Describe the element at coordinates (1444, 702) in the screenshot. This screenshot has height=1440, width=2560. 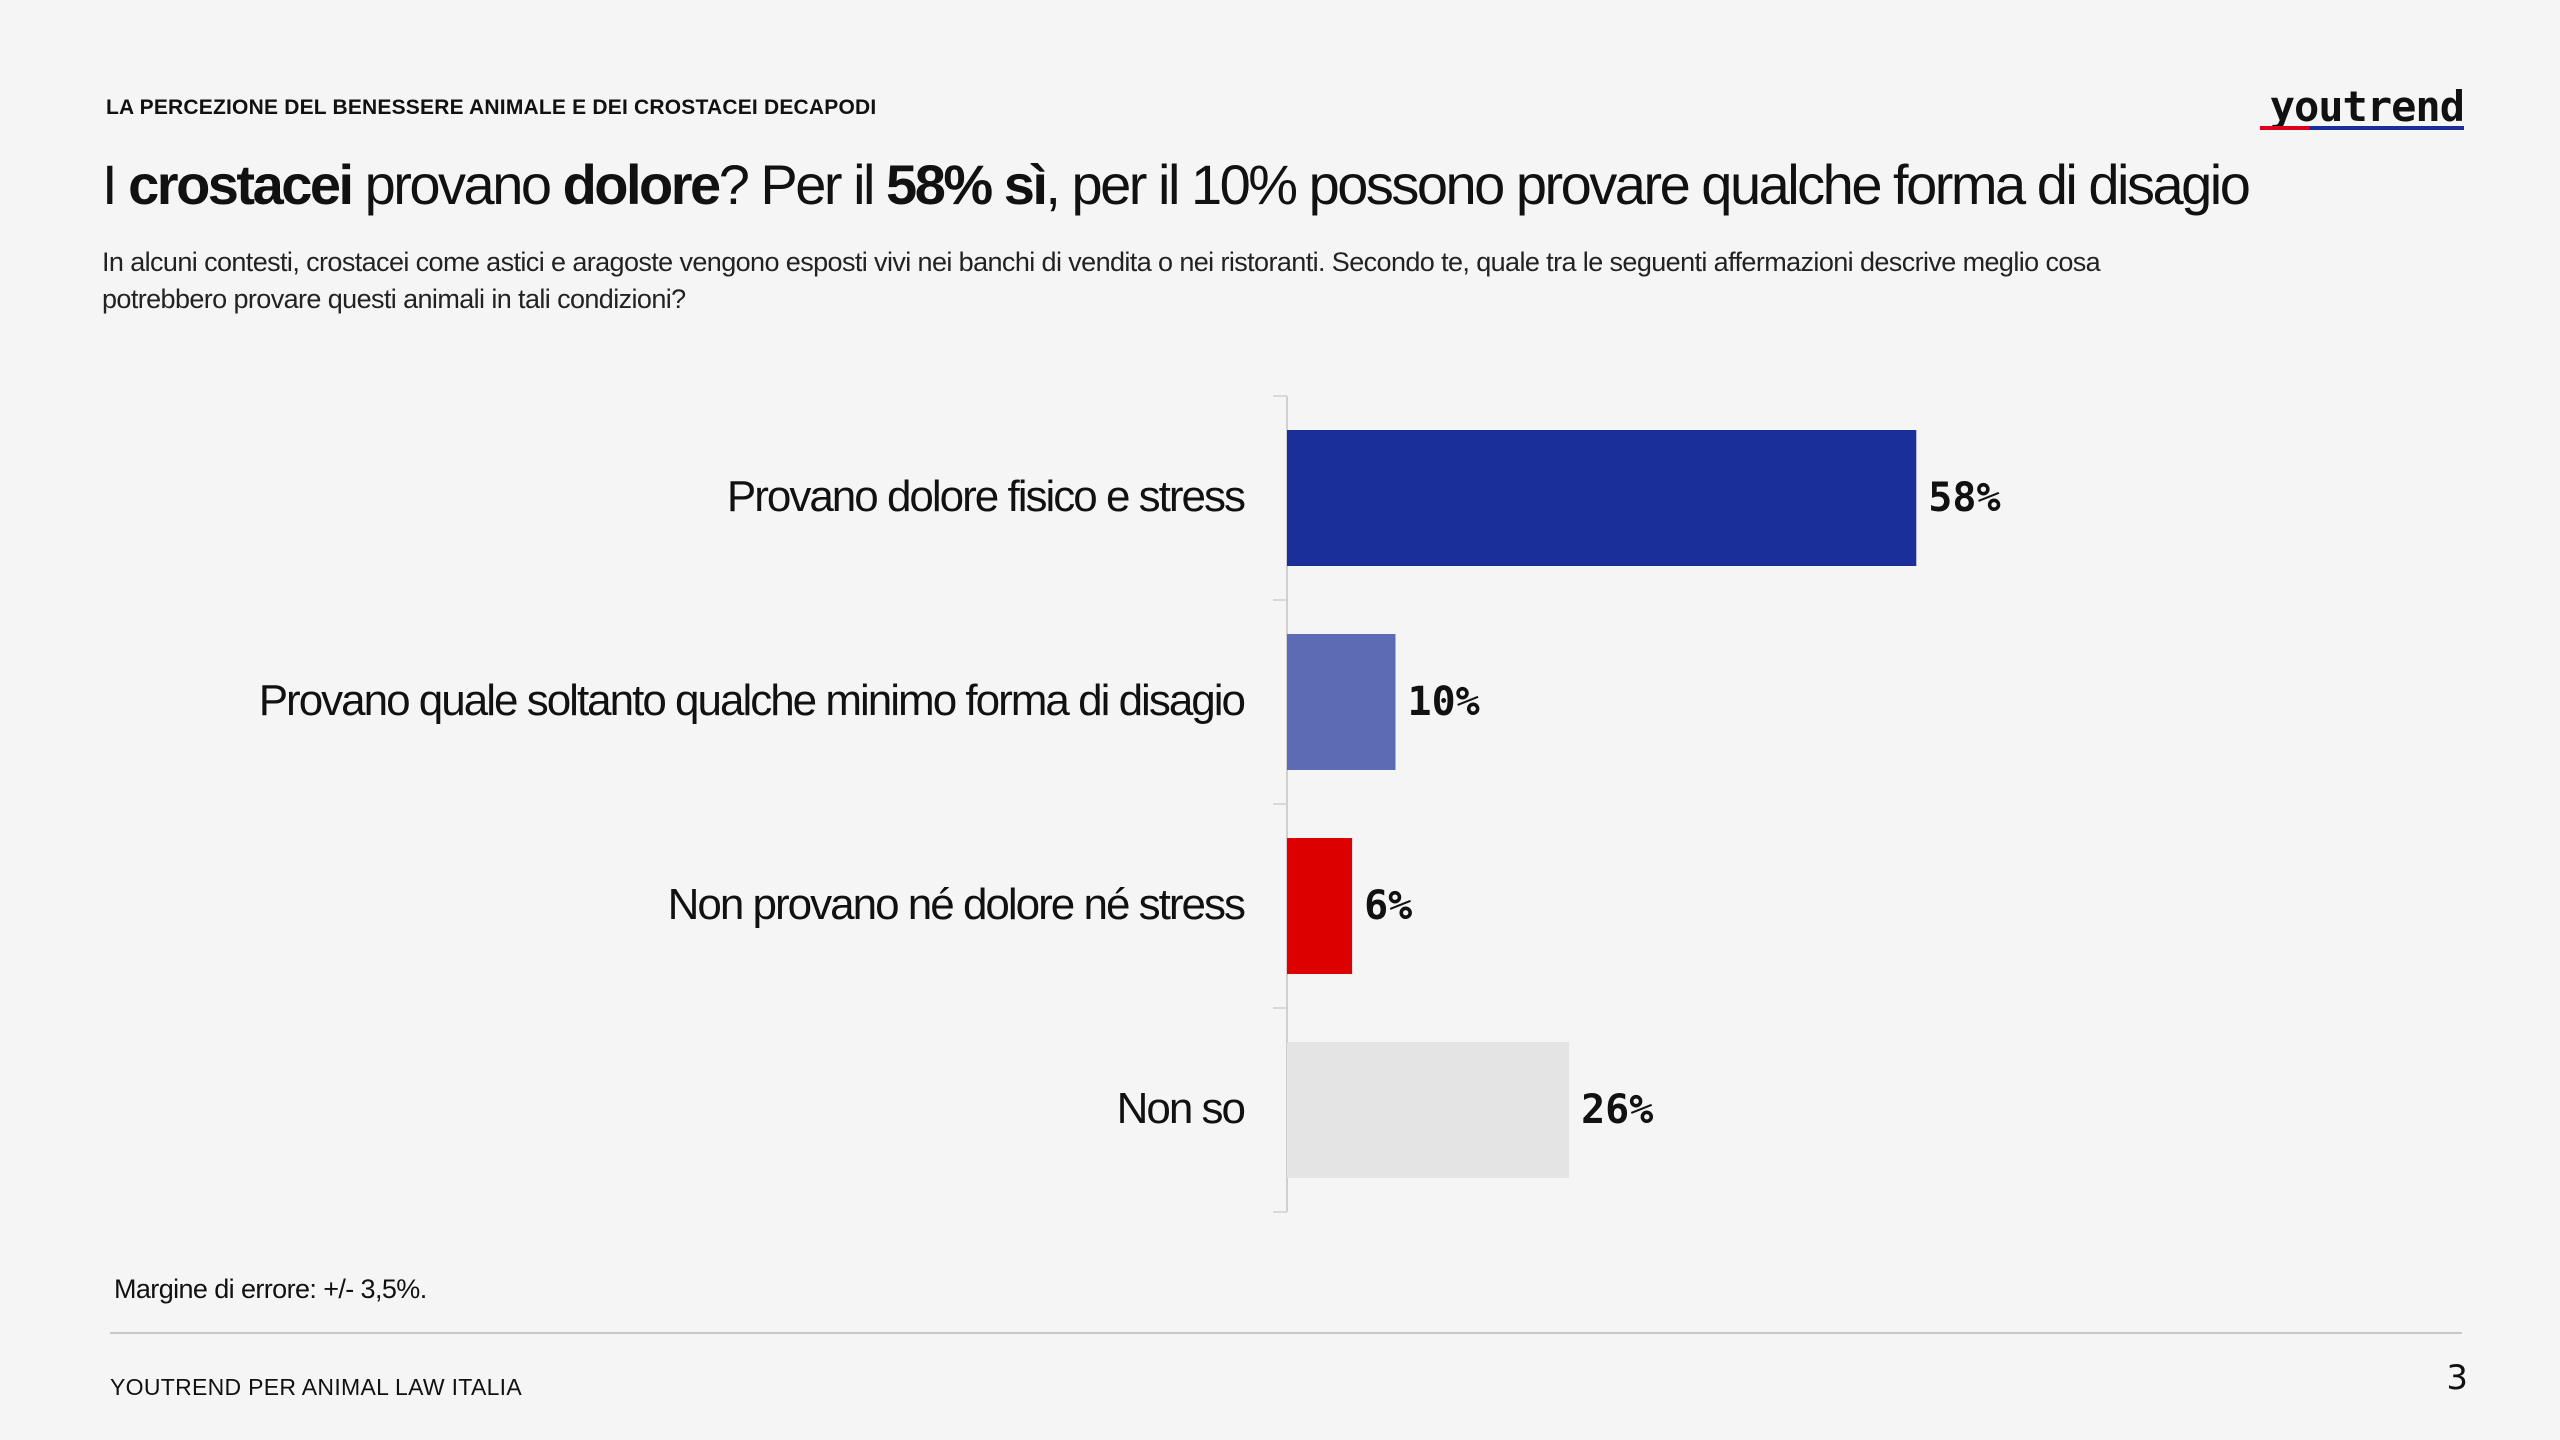
I see `value-label: 10%` at that location.